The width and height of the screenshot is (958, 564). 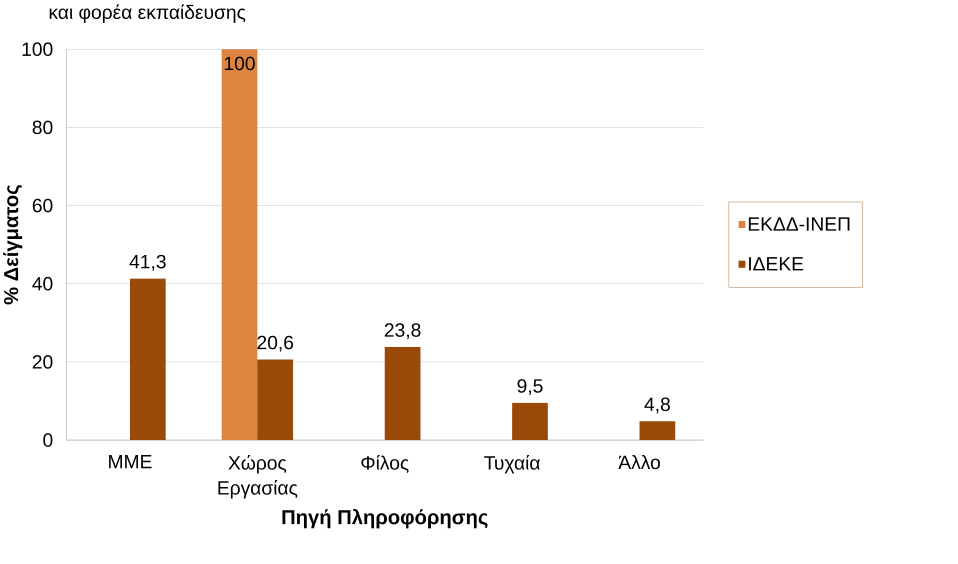 I want to click on y-tick-label: 40, so click(x=42, y=284).